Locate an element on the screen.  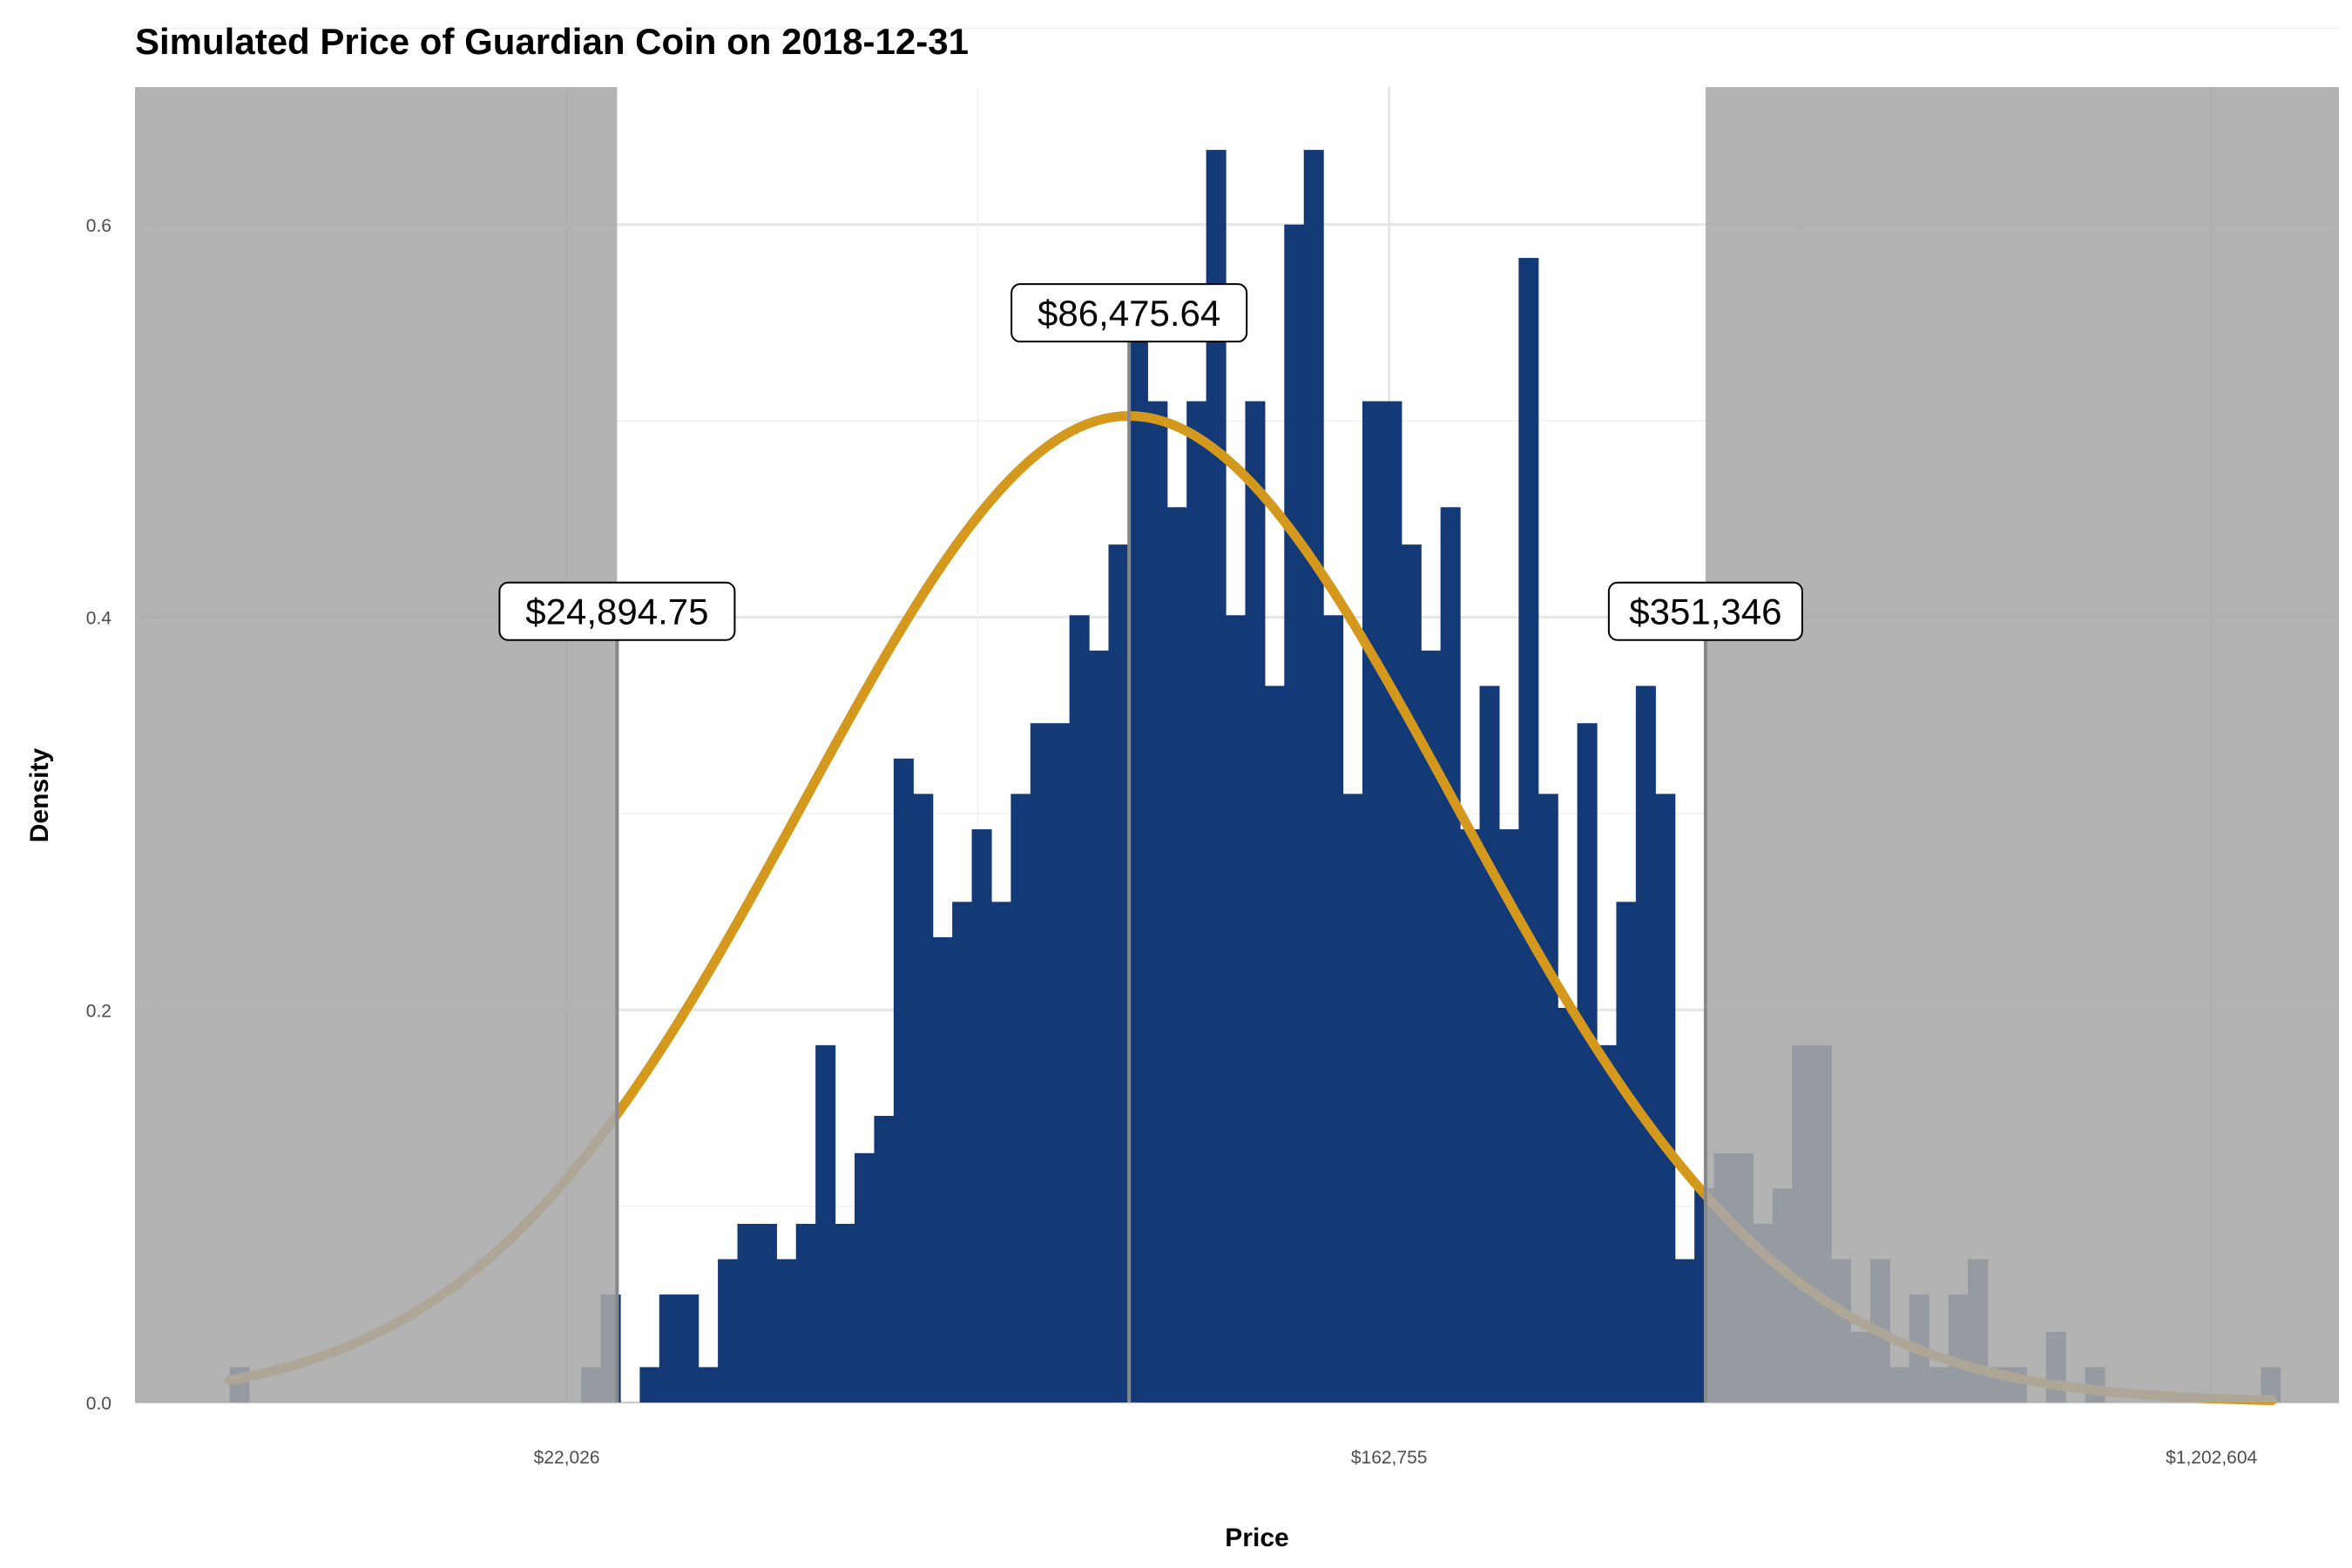
annotation-label-median: $86,475.64 is located at coordinates (1128, 314).